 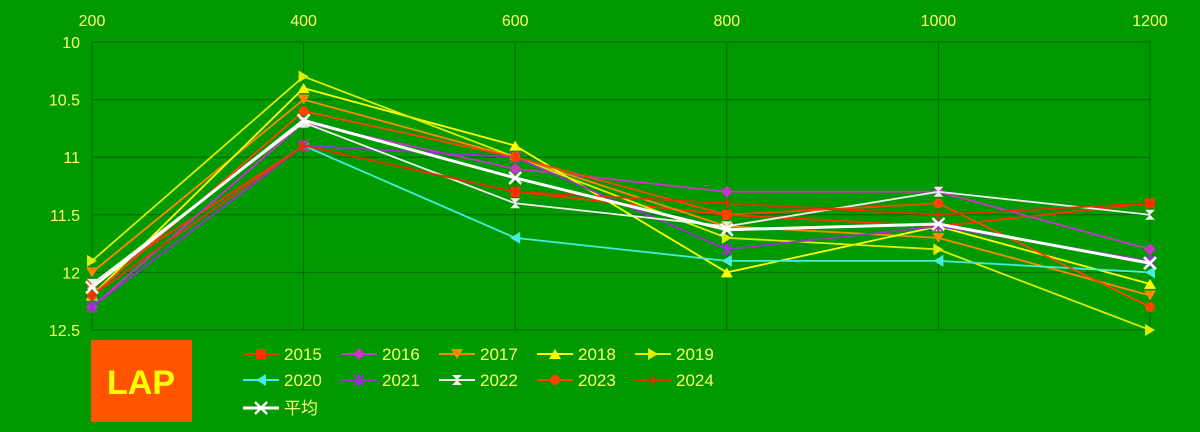 I want to click on y-tick-label: 12, so click(x=71, y=273).